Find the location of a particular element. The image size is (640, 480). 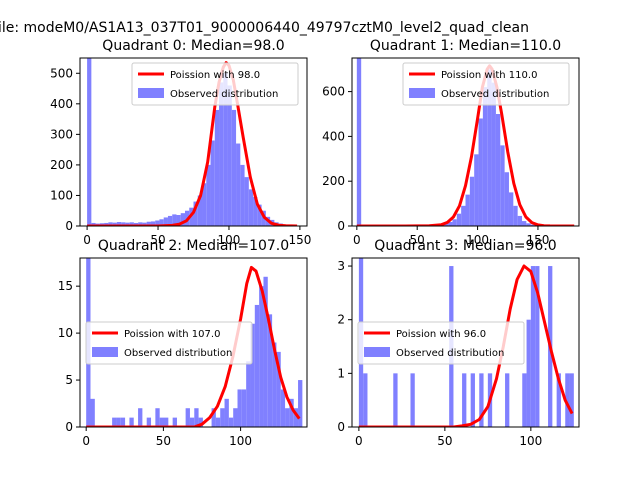

legend-label-poisson: Poission with 110.0 is located at coordinates (489, 75).